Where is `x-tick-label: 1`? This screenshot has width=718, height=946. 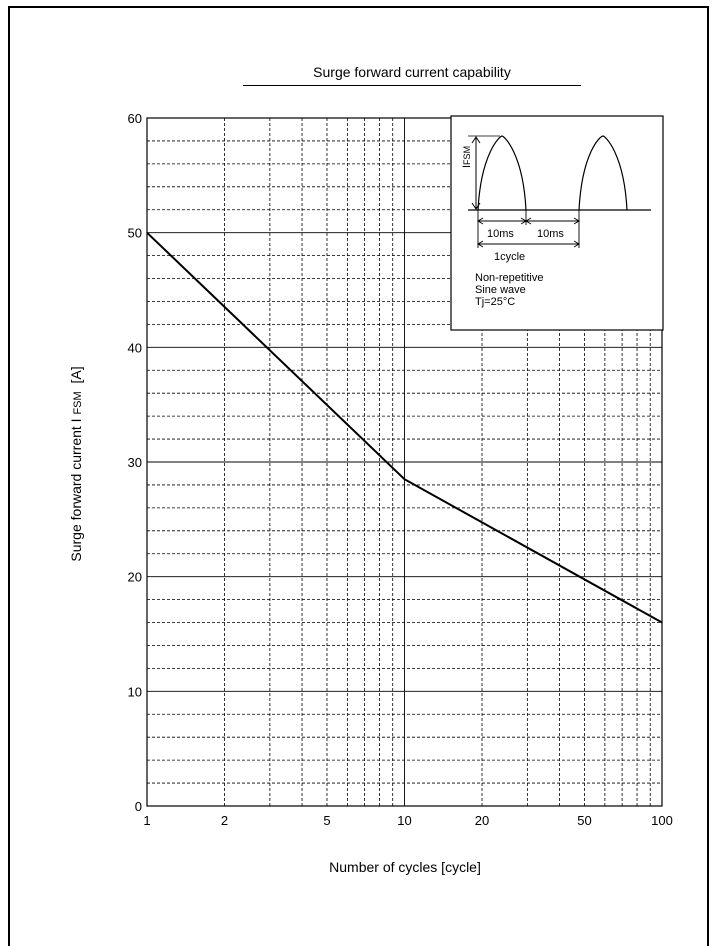
x-tick-label: 1 is located at coordinates (146, 820).